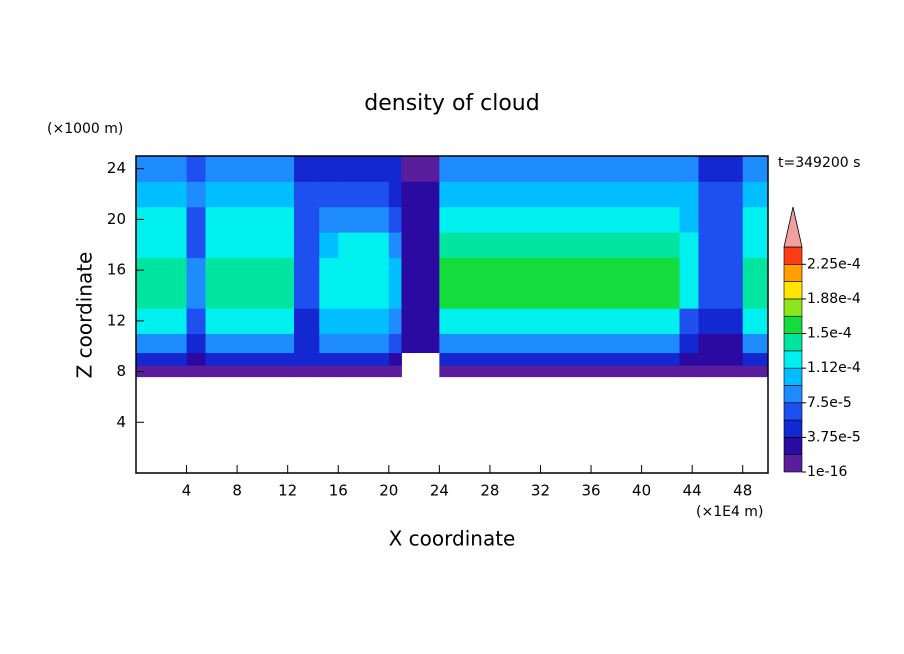 The image size is (904, 654). I want to click on x-unit: (×1E4 m), so click(729, 512).